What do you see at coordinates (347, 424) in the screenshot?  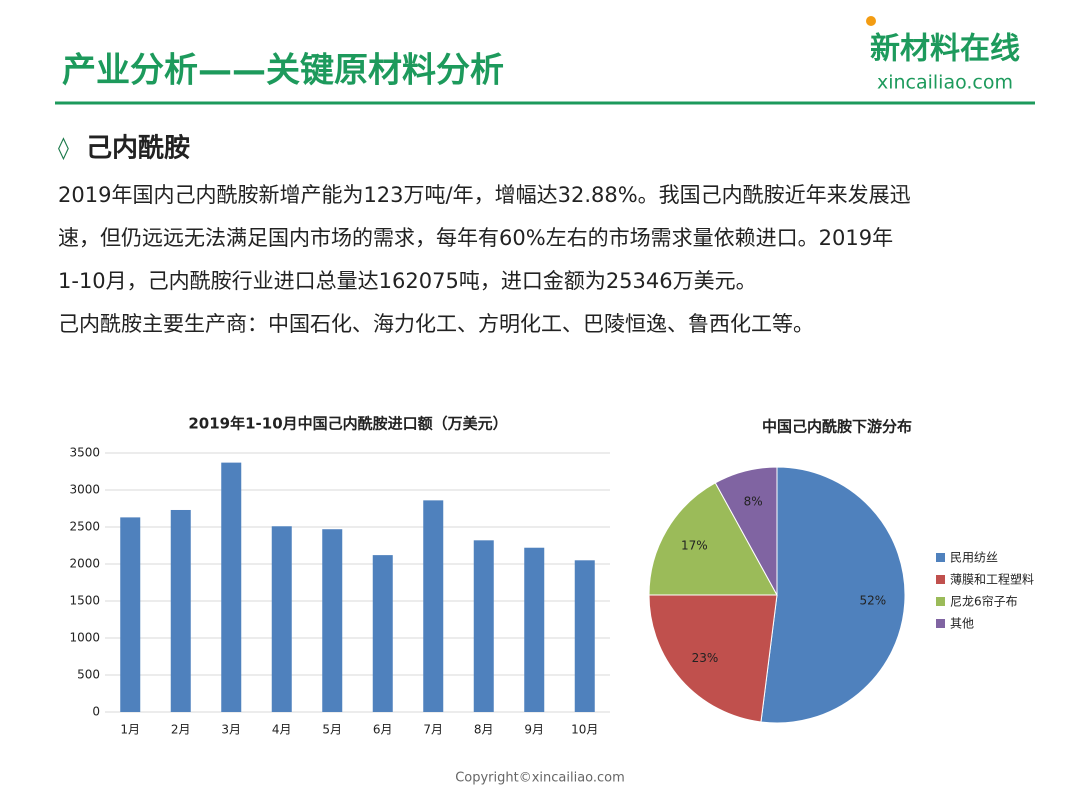 I see `chart-title: 2019年1-10月中国己内酰胺进口额（万美元）` at bounding box center [347, 424].